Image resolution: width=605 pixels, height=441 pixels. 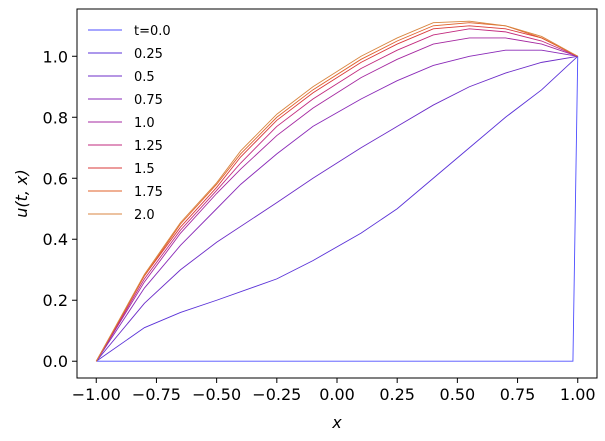 I want to click on x-tick-label: 1.00, so click(x=578, y=394).